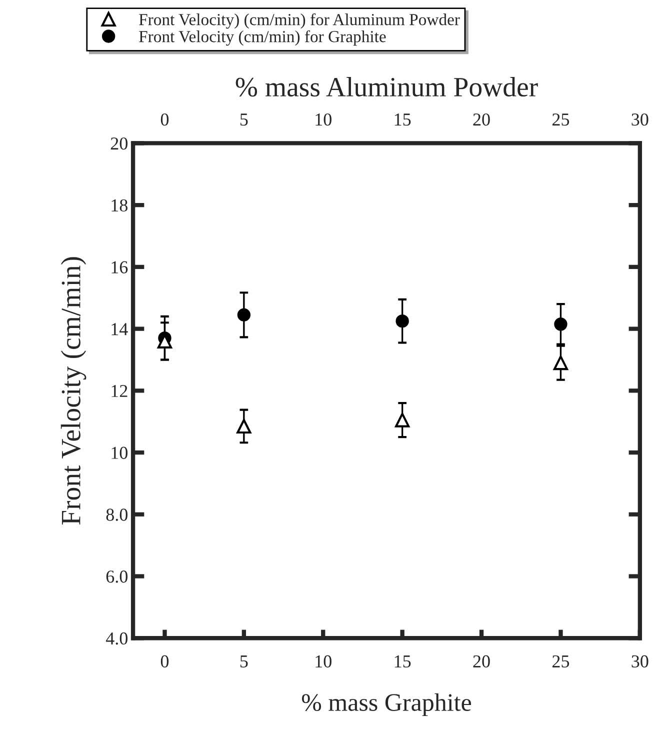 This screenshot has height=742, width=657. I want to click on legend-label: Front Velocity) (cm/min) for Aluminum Powder, so click(299, 21).